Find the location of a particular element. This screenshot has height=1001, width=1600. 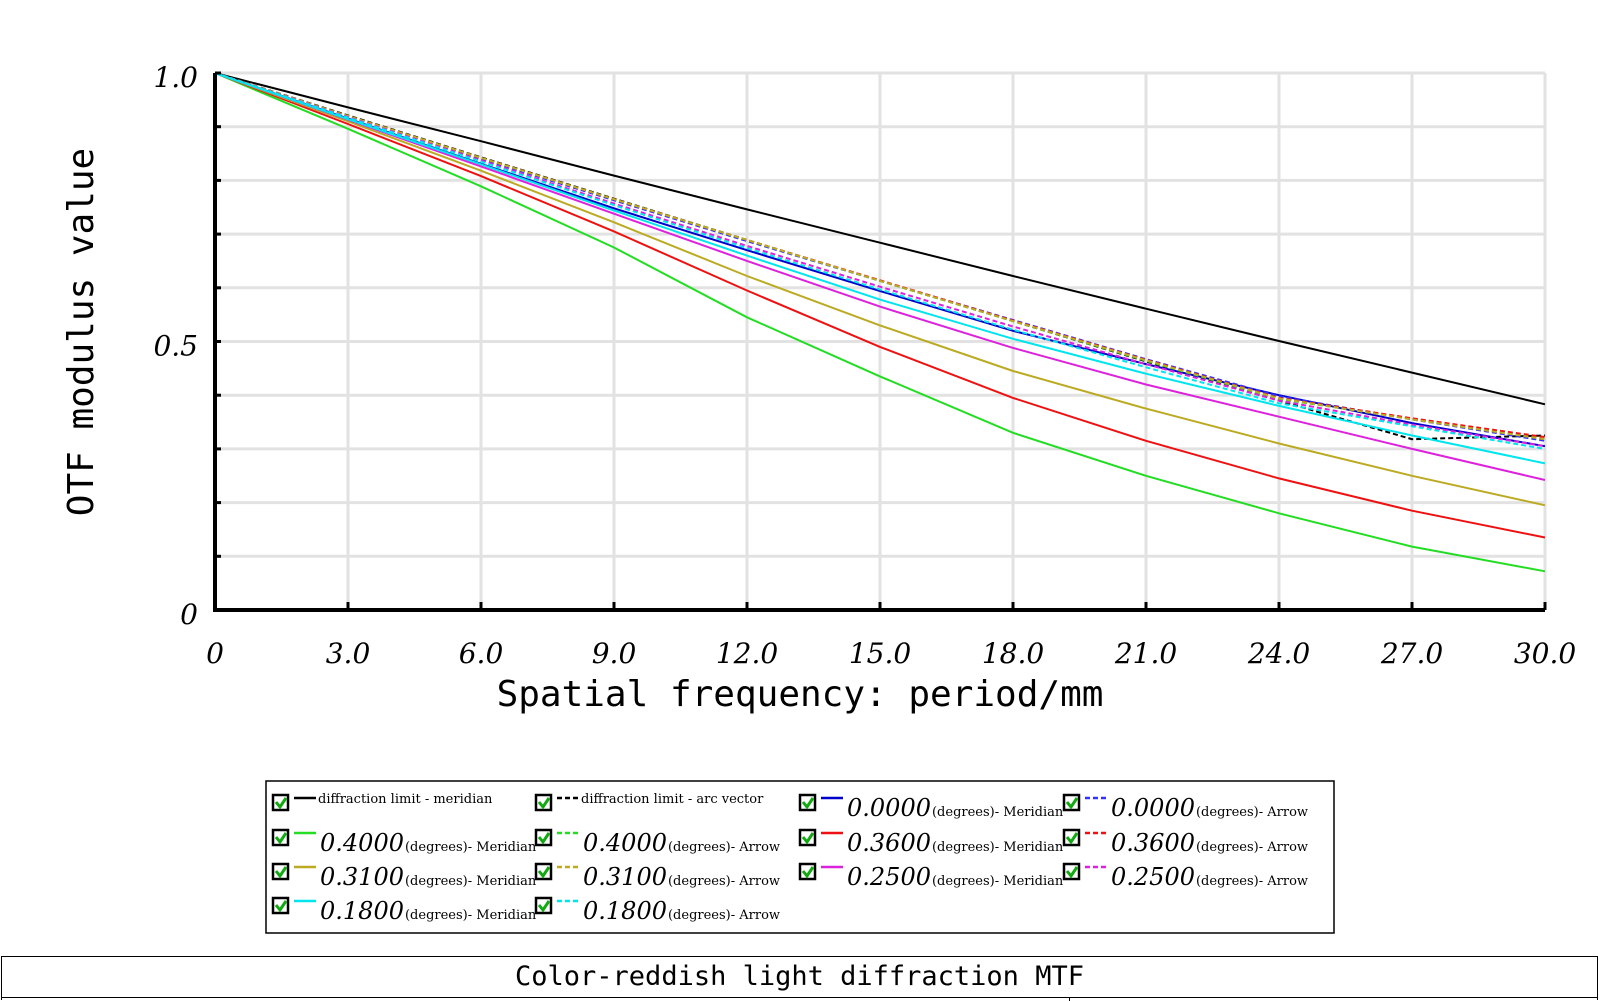

x-tick-label: 6.0 is located at coordinates (481, 653).